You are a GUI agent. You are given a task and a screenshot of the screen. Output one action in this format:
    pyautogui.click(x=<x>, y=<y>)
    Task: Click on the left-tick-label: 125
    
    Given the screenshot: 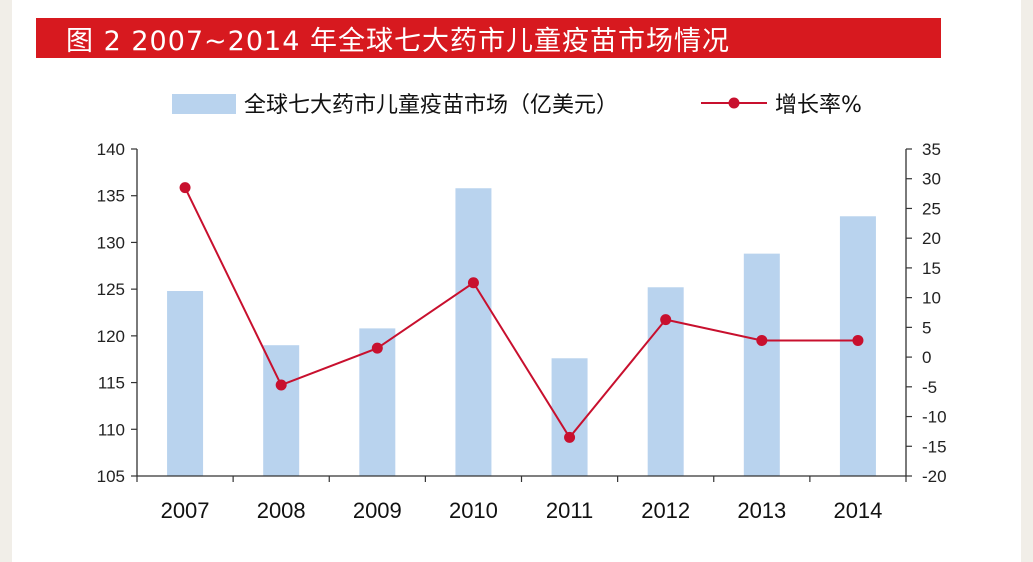 What is the action you would take?
    pyautogui.click(x=111, y=289)
    